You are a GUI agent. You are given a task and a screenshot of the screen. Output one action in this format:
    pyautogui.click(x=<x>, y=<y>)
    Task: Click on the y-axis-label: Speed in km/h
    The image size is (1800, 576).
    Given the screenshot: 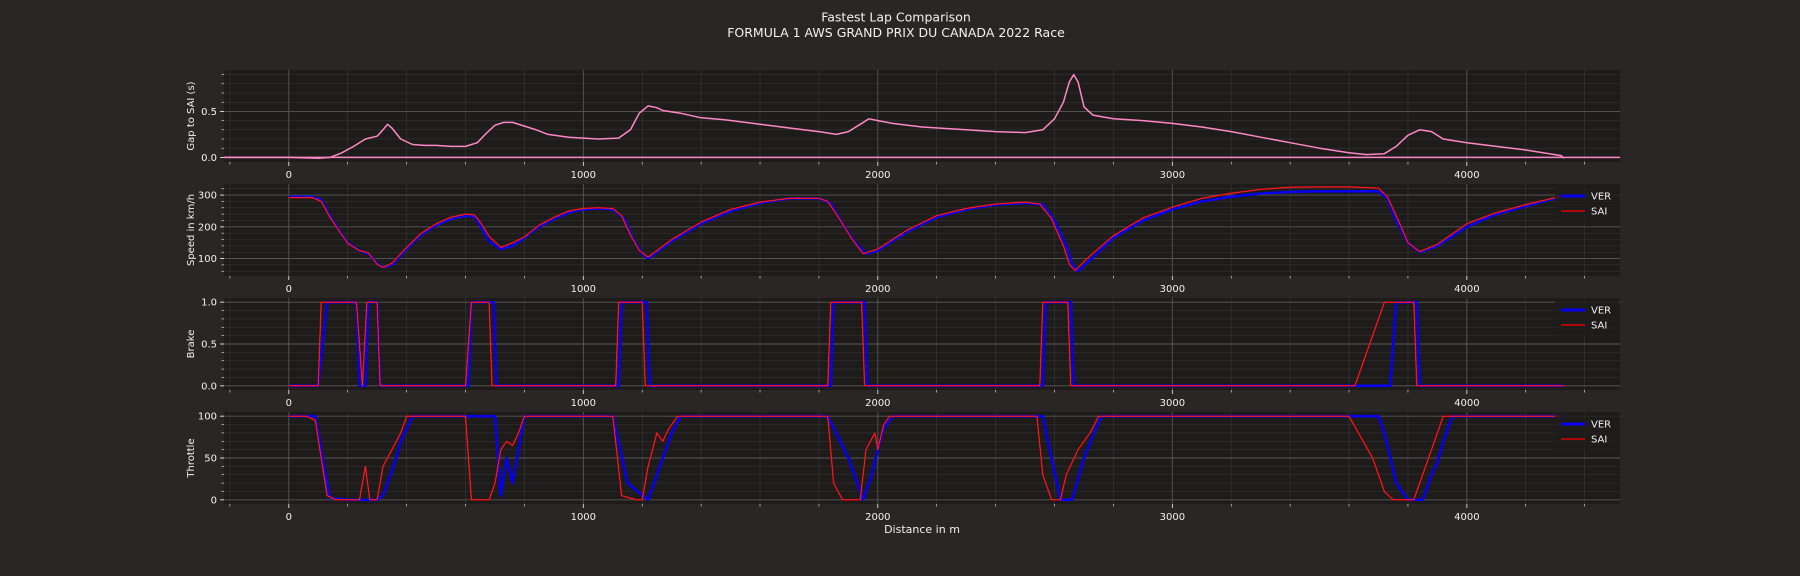 What is the action you would take?
    pyautogui.click(x=191, y=230)
    